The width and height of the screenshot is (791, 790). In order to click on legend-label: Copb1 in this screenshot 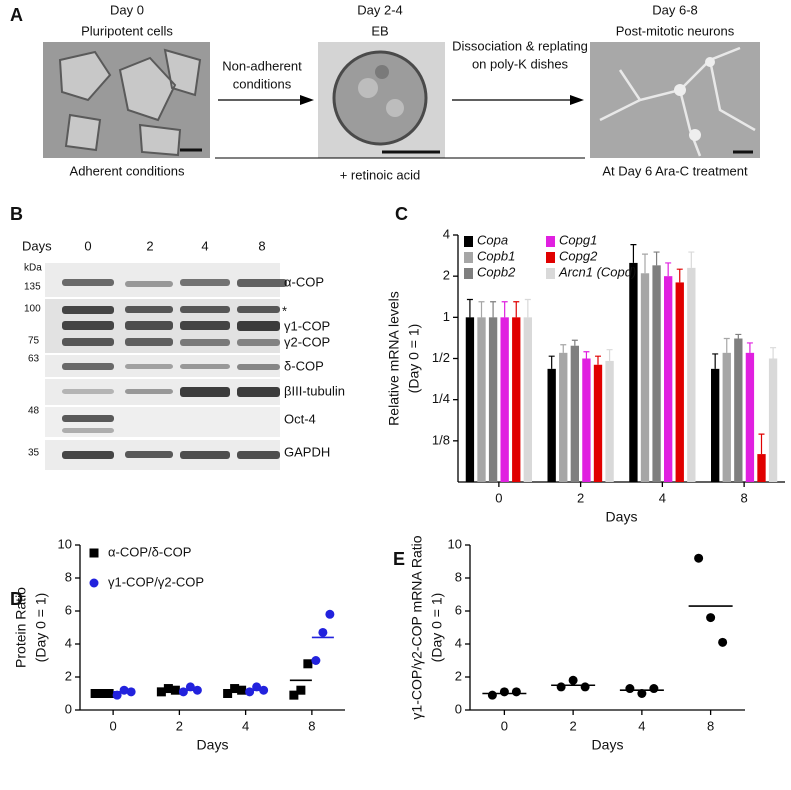, I will do `click(496, 255)`.